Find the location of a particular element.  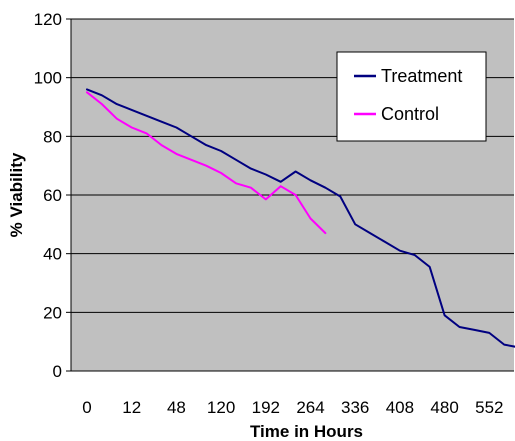

legend-box is located at coordinates (411, 96).